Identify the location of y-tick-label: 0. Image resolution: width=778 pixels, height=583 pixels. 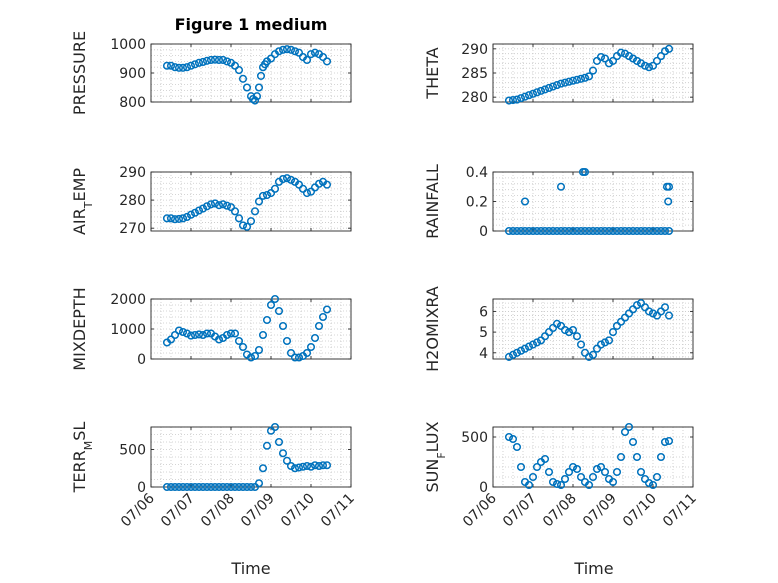
(483, 232).